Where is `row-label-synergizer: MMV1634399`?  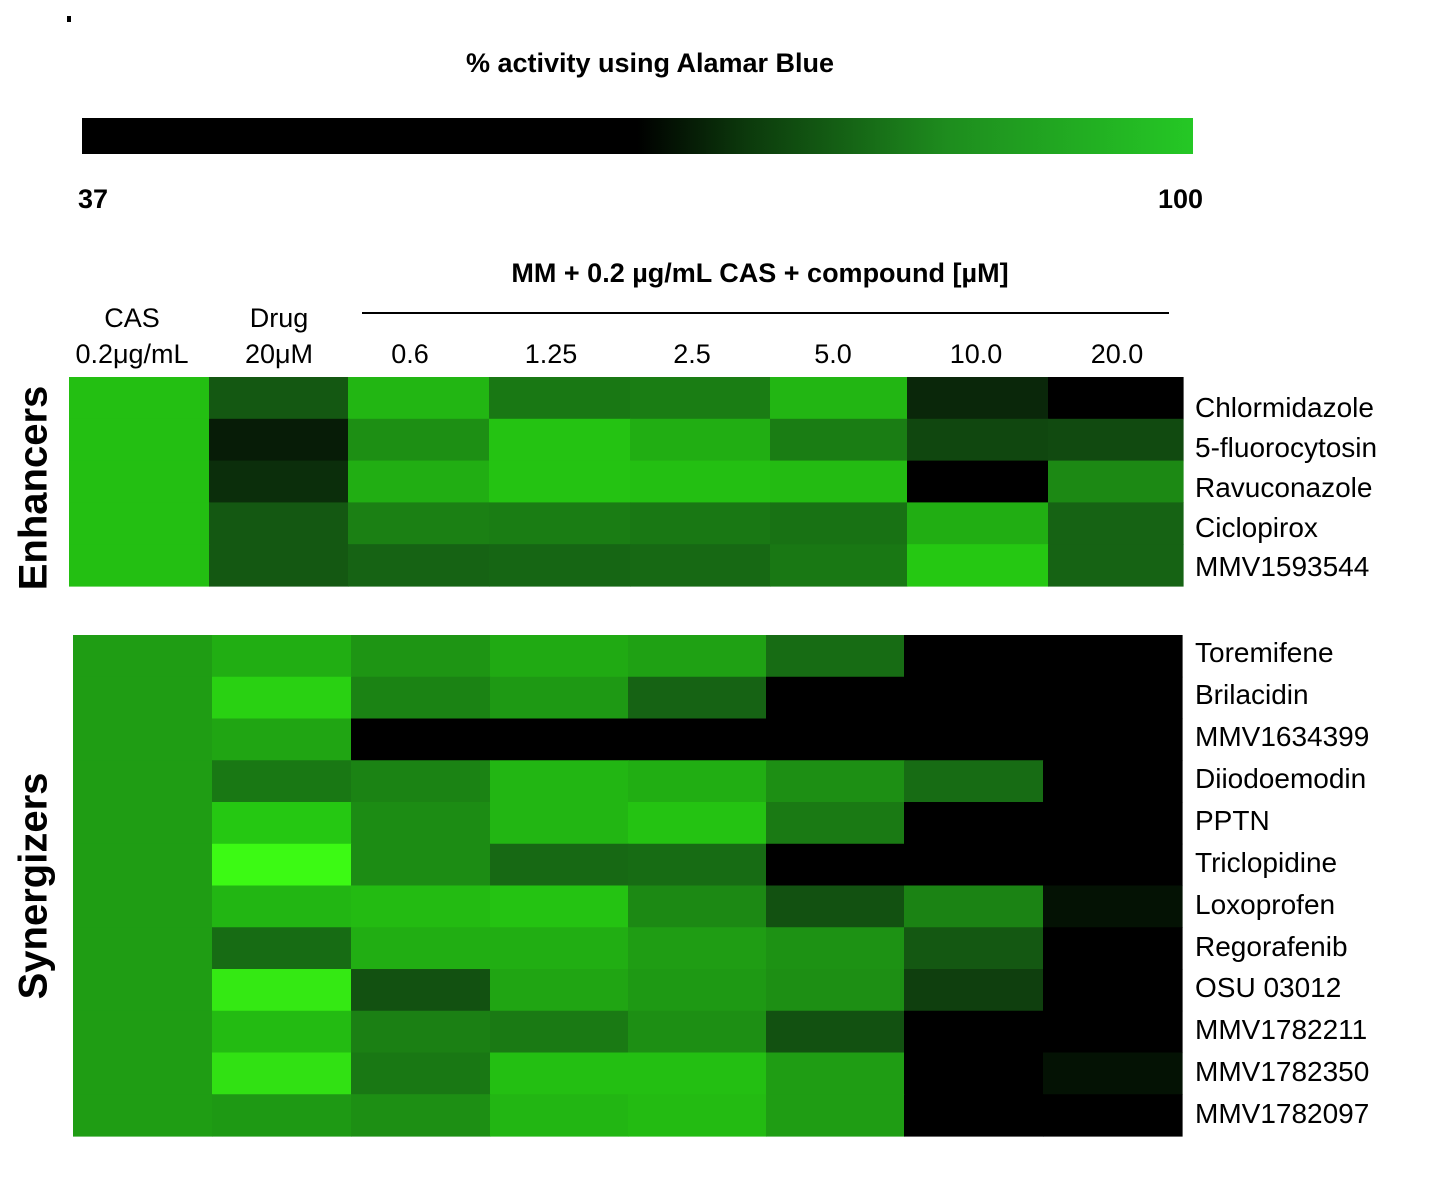 row-label-synergizer: MMV1634399 is located at coordinates (1282, 736).